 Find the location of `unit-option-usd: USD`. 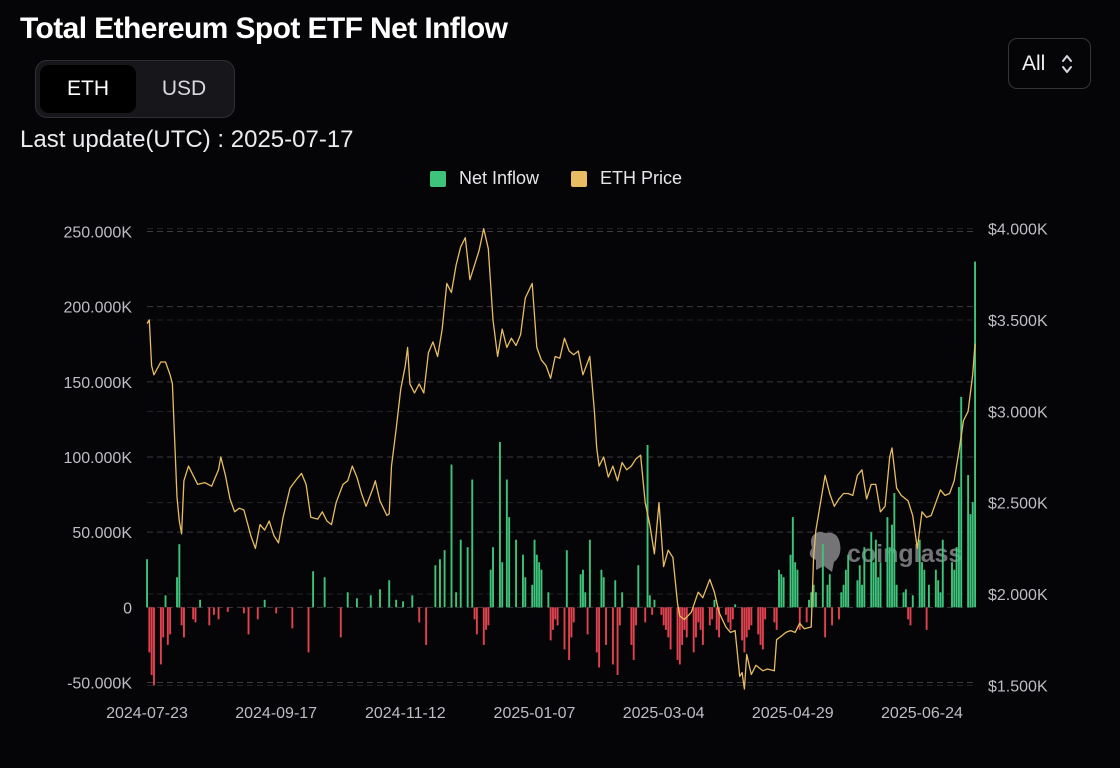

unit-option-usd: USD is located at coordinates (184, 88).